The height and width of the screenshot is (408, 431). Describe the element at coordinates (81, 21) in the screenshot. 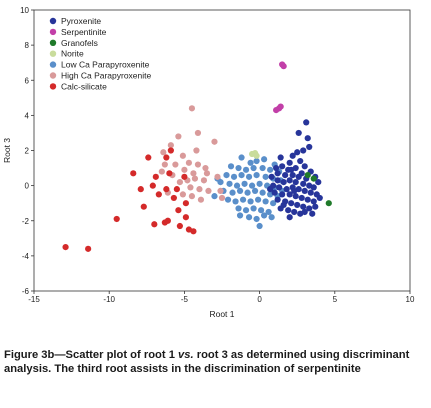

I see `legend-label: Pyroxenite` at that location.